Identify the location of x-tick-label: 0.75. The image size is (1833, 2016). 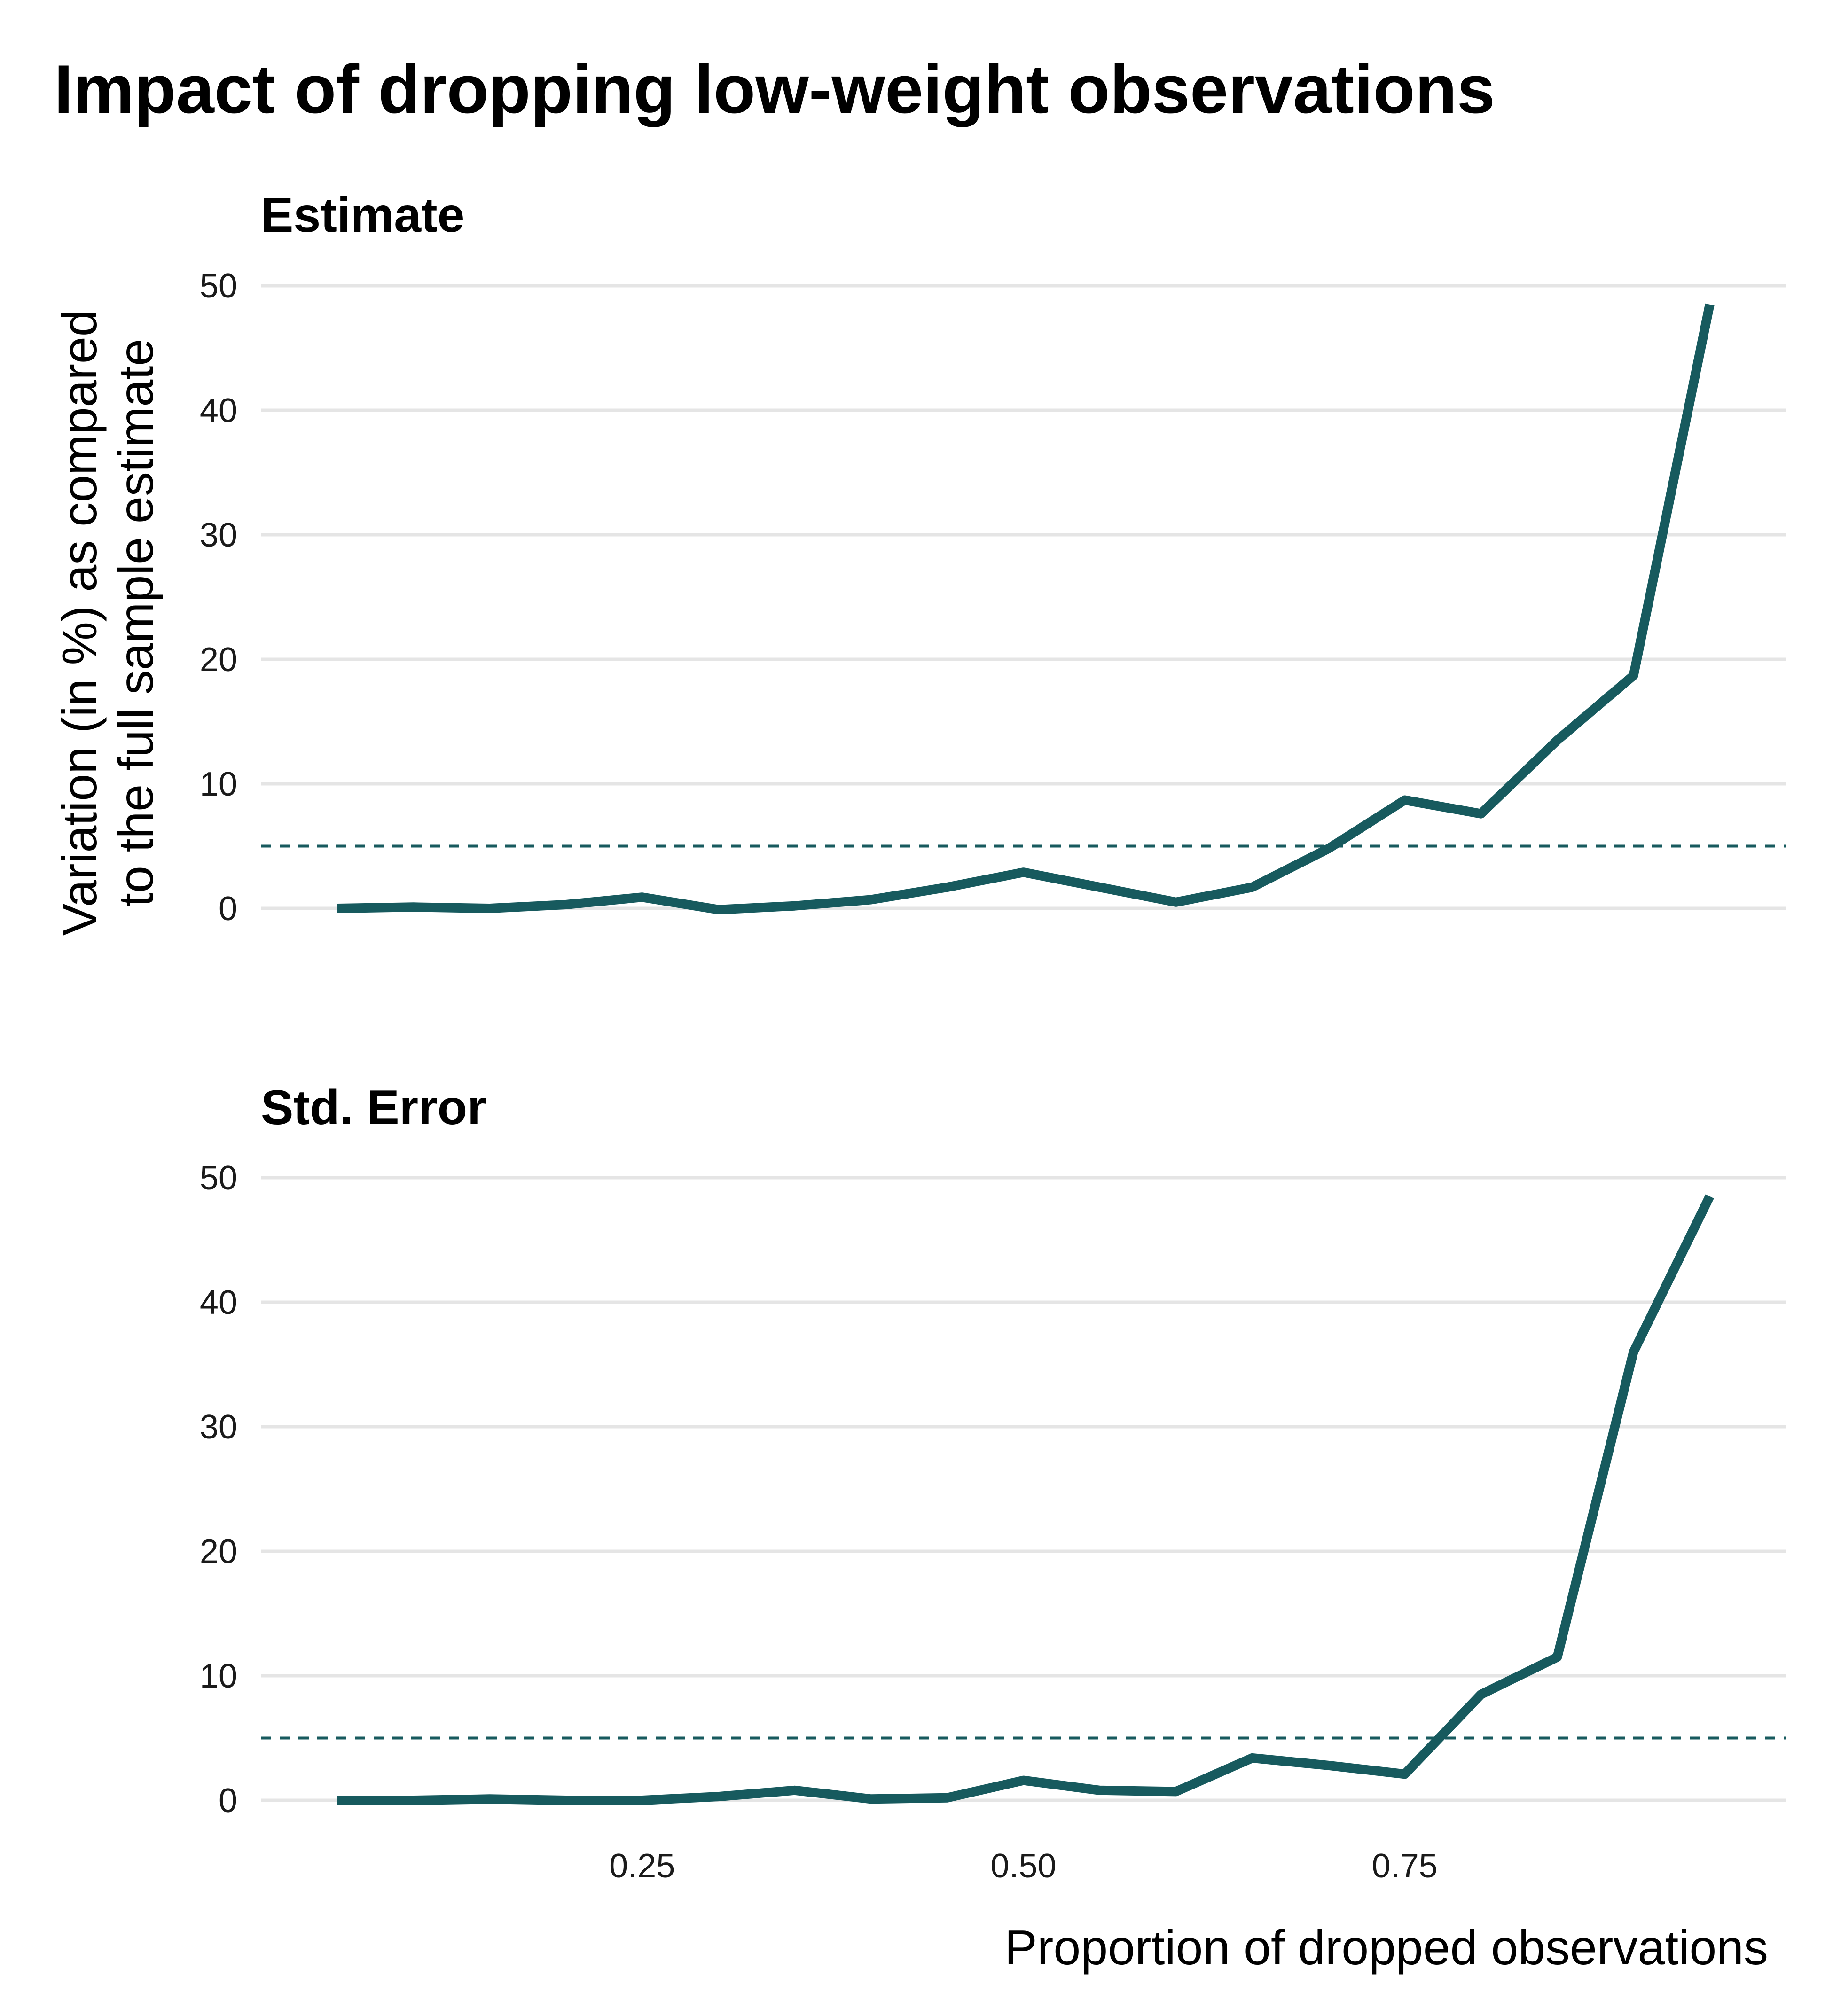
(1405, 1866).